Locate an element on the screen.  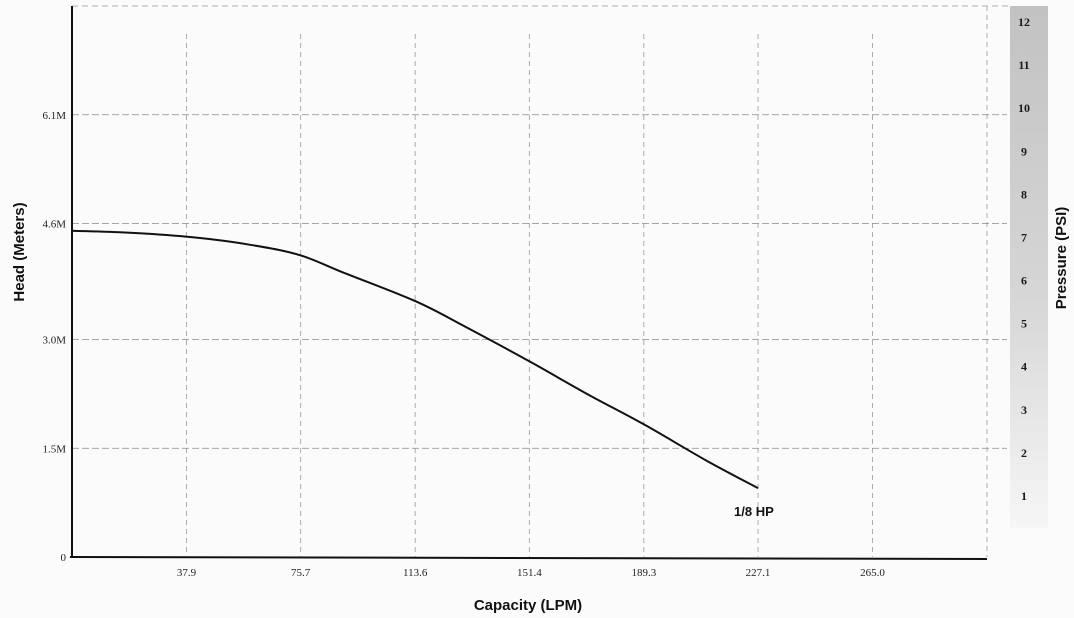
series-label: 1/8 HP is located at coordinates (754, 511).